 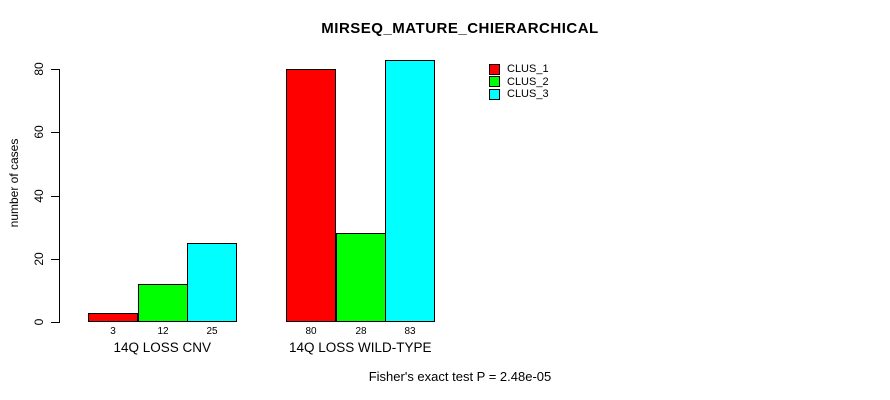 What do you see at coordinates (460, 28) in the screenshot?
I see `chart-title: MIRSEQ_MATURE_CHIERARCHICAL` at bounding box center [460, 28].